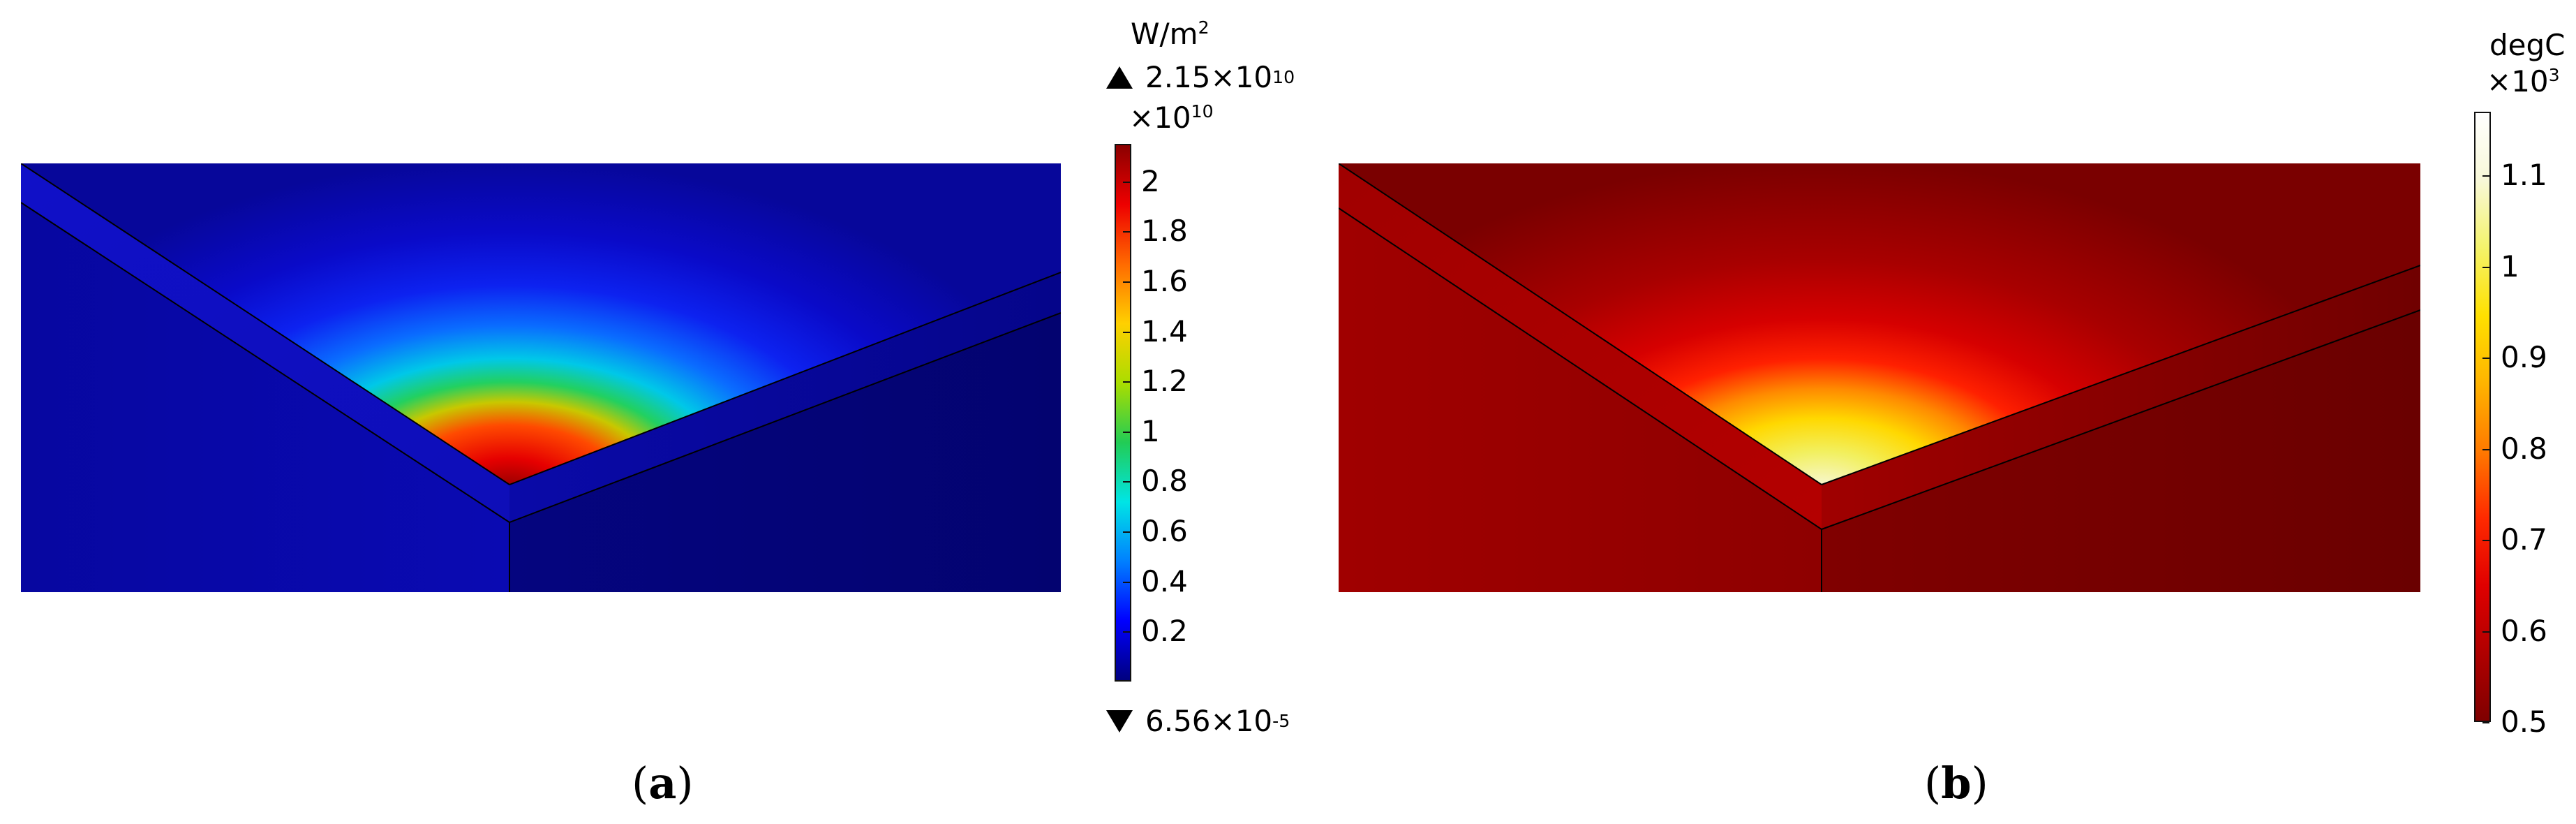 The height and width of the screenshot is (824, 2576). Describe the element at coordinates (1164, 331) in the screenshot. I see `colorbar-tick-label: 1.4` at that location.